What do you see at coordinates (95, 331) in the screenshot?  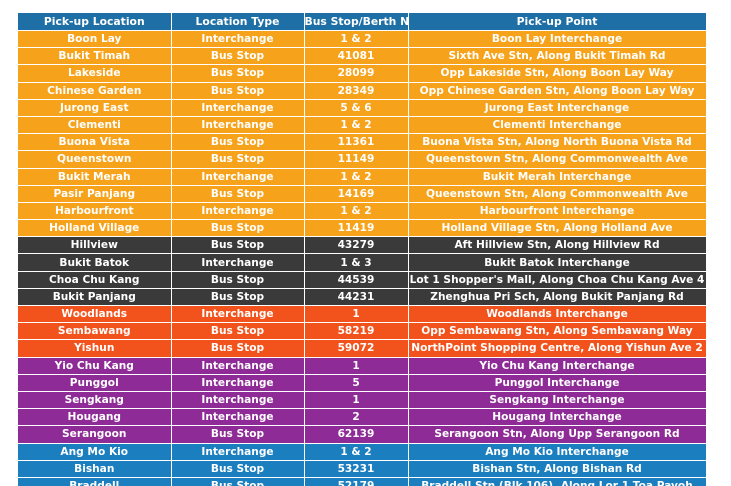 I see `cell-pickup-location: Sembawang` at bounding box center [95, 331].